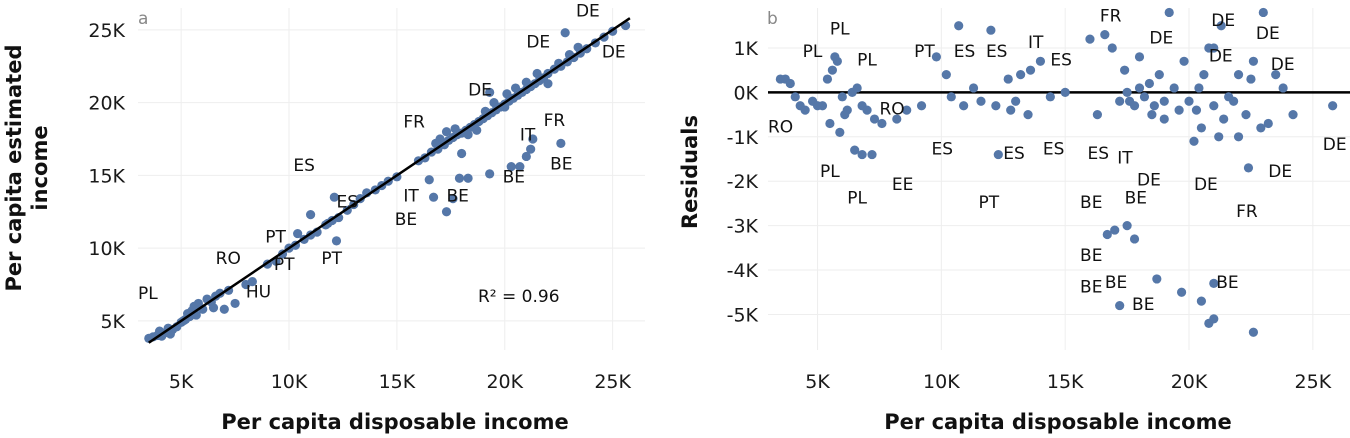 This screenshot has width=1350, height=438. I want to click on panel-a-x-tick-label: 25K, so click(612, 382).